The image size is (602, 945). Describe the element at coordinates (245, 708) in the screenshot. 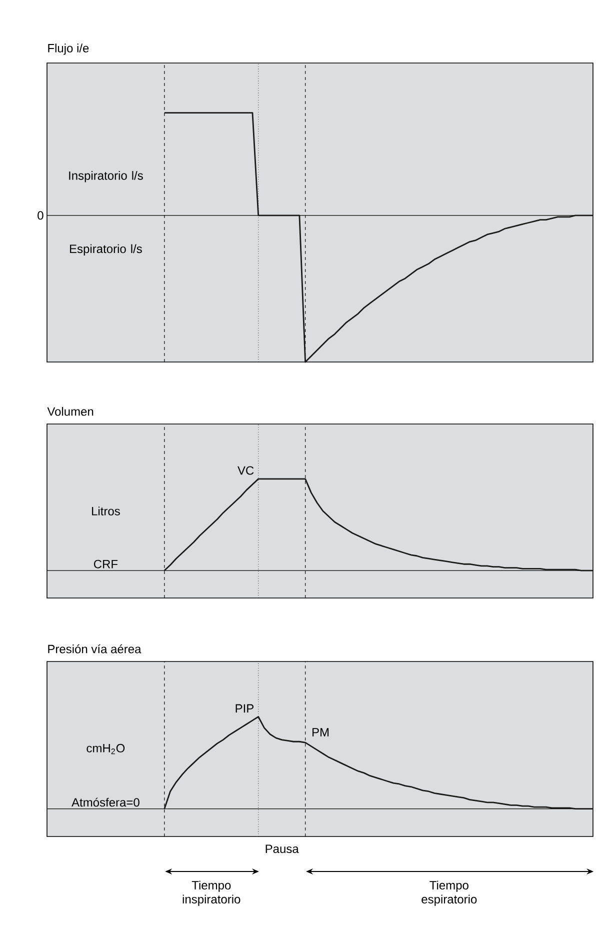

I see `text: PIP` at that location.